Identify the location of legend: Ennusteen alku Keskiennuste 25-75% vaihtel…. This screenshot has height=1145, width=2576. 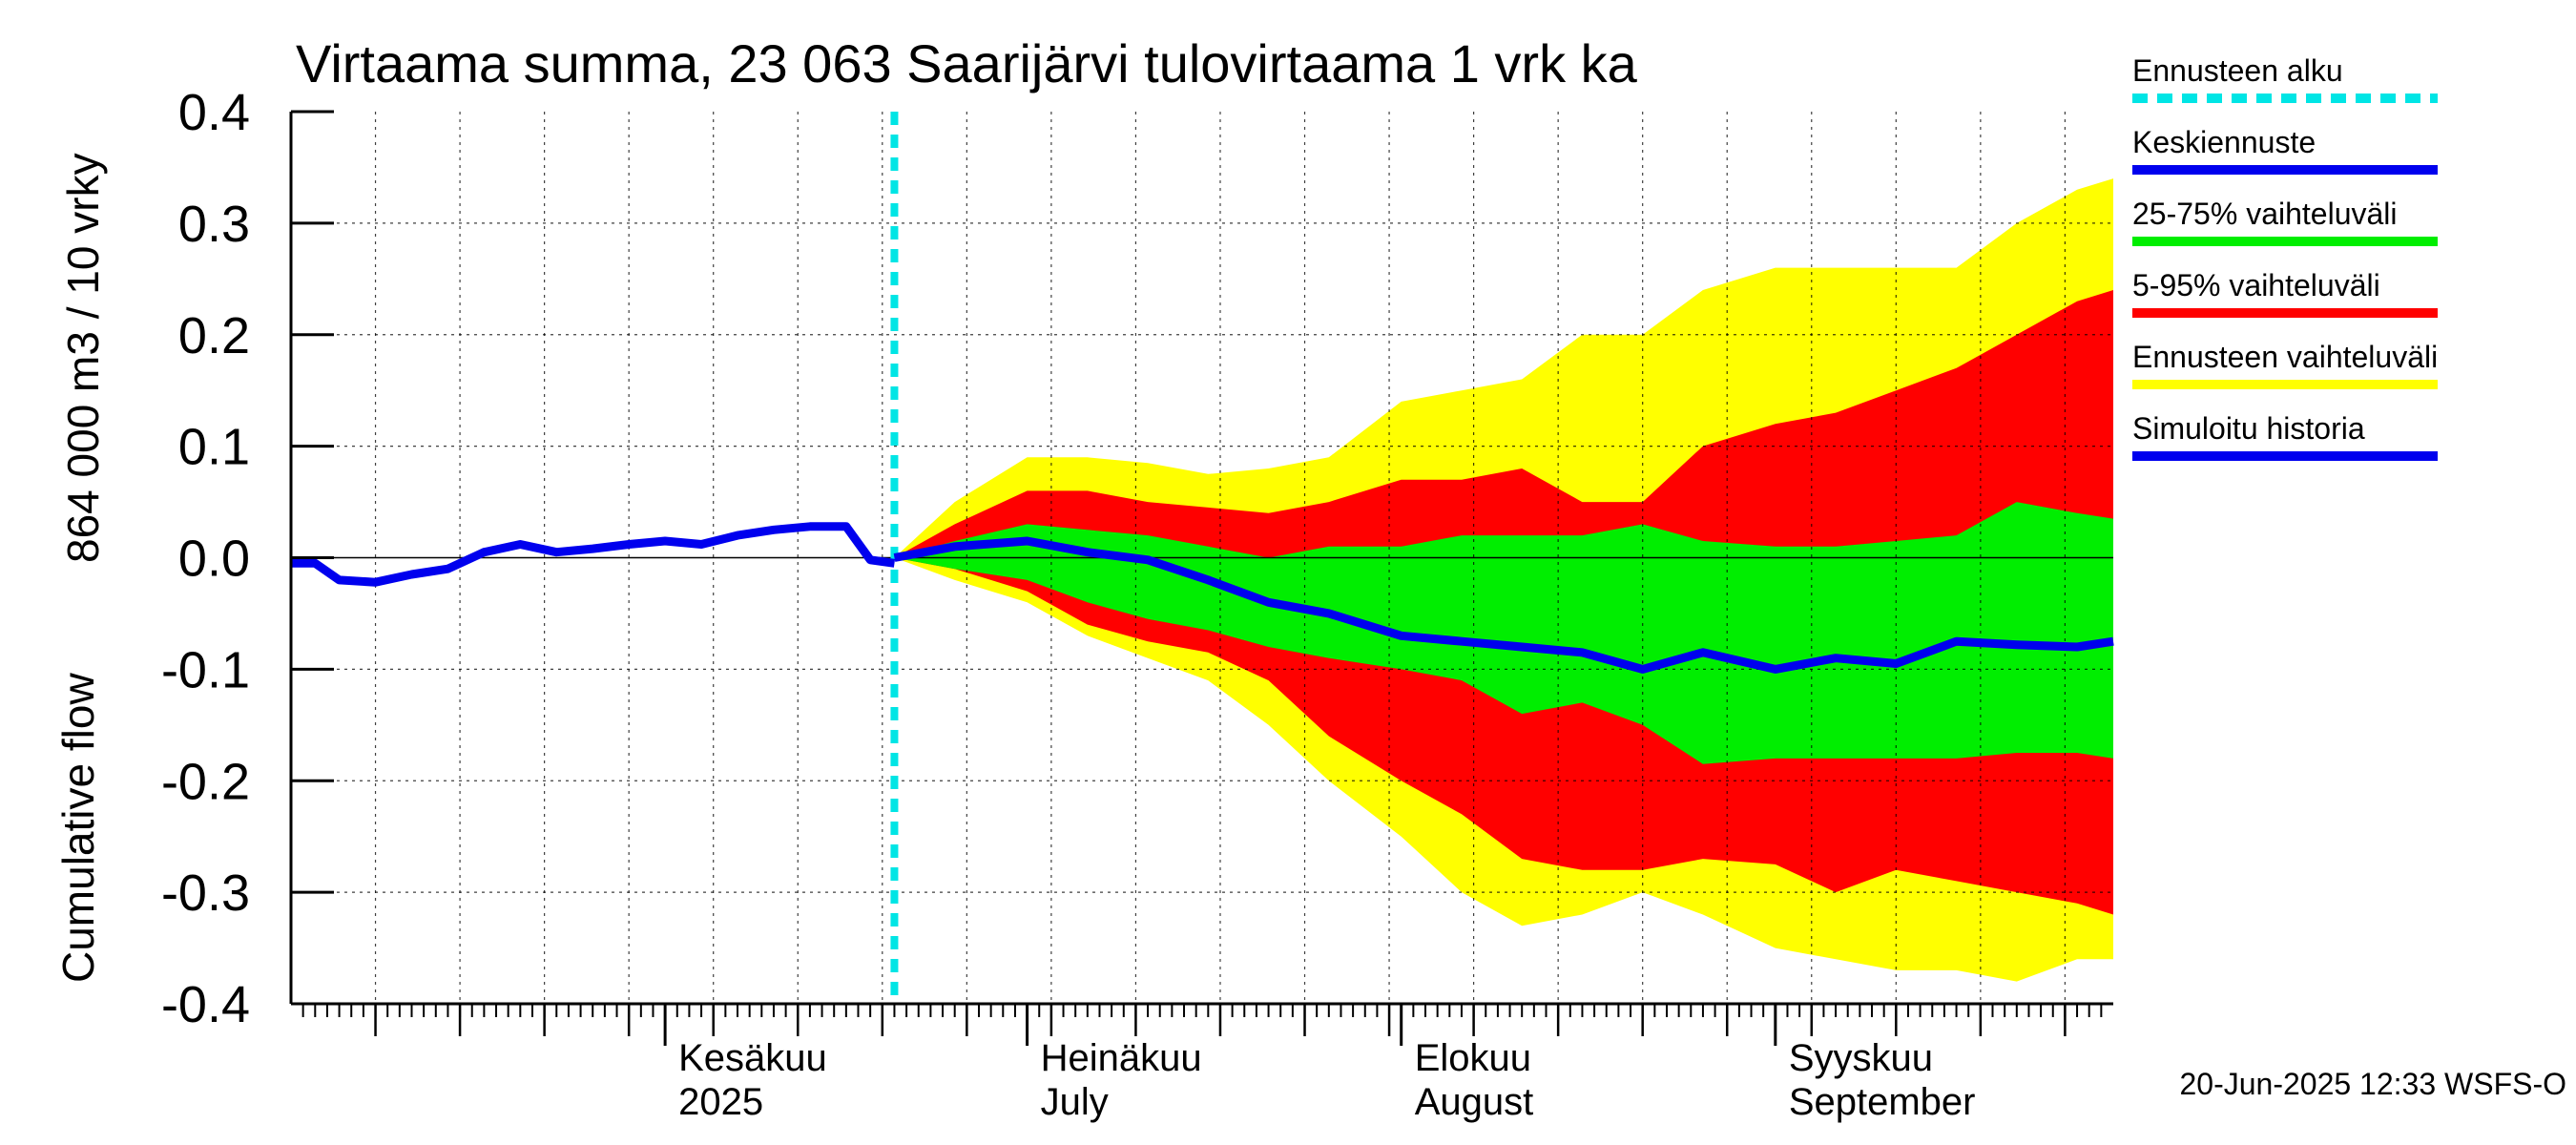
(2285, 257).